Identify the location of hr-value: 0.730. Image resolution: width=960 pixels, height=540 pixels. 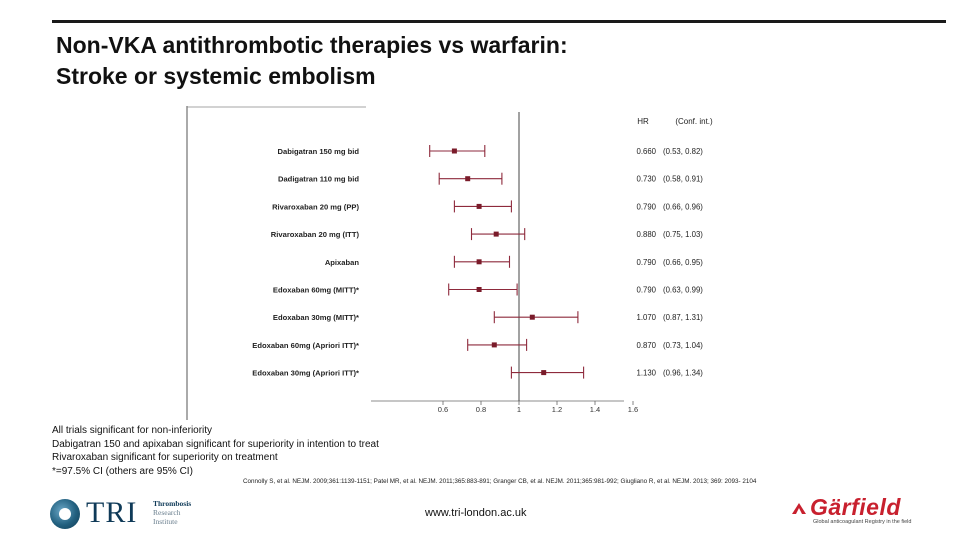
(646, 179).